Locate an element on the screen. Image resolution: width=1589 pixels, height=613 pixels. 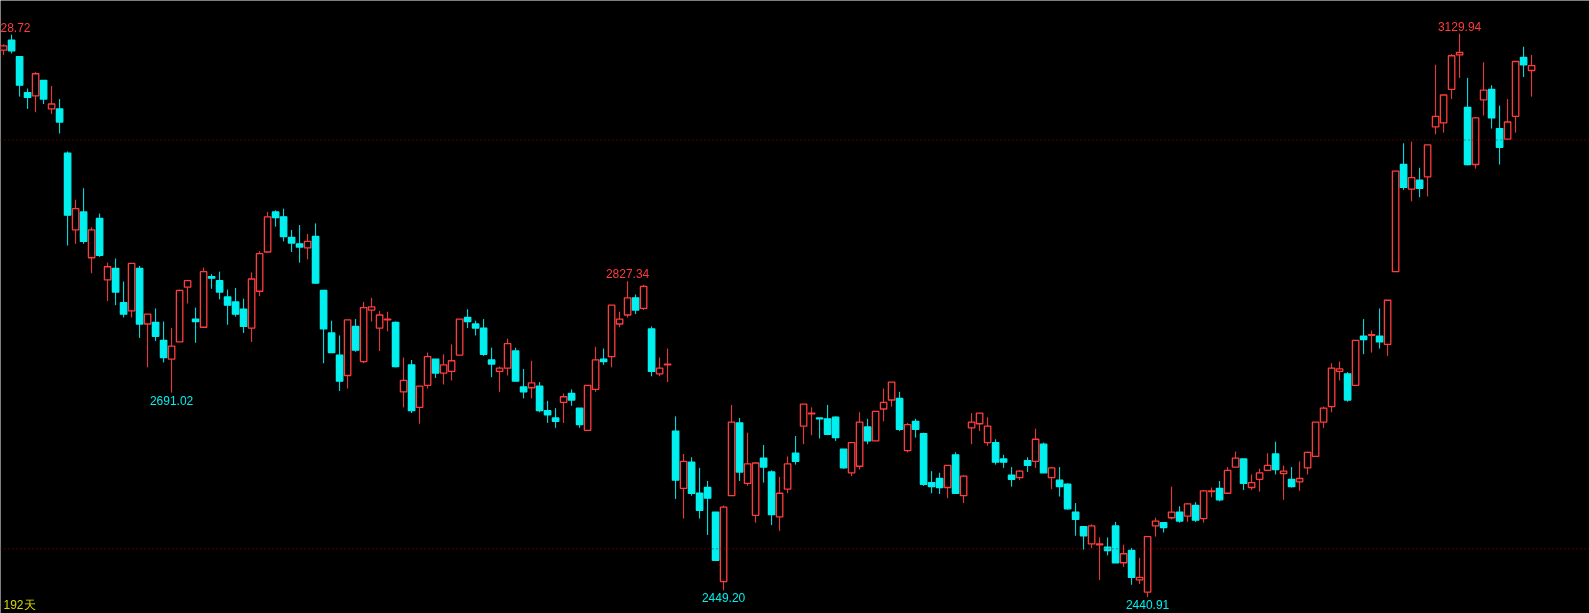
annotation: 28.72 is located at coordinates (15, 27).